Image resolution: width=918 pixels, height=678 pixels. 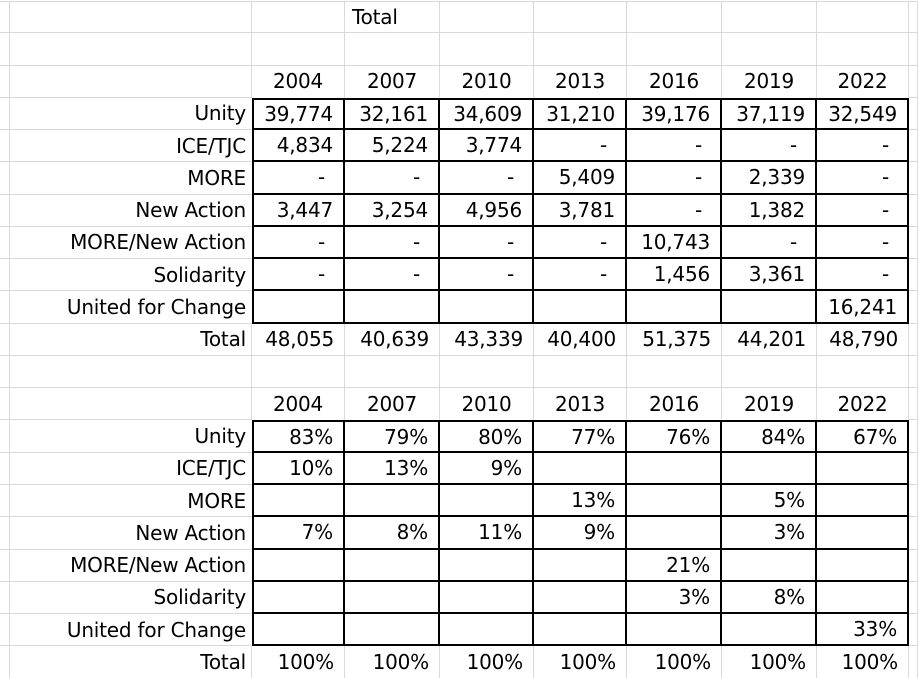 I want to click on value-cell: 33%, so click(x=863, y=630).